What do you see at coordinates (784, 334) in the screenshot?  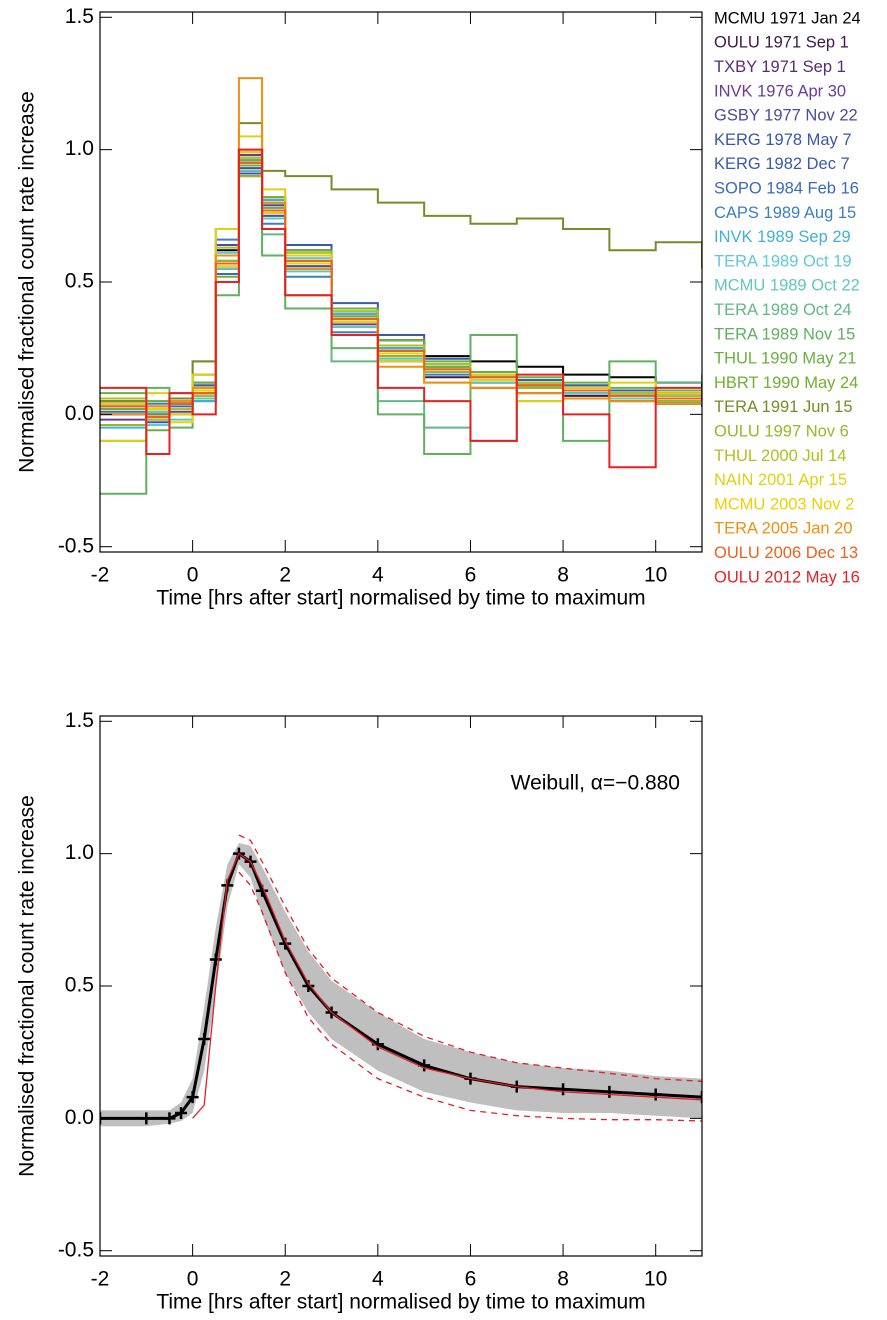 I see `legend-entry: TERA 1989 Nov 15` at bounding box center [784, 334].